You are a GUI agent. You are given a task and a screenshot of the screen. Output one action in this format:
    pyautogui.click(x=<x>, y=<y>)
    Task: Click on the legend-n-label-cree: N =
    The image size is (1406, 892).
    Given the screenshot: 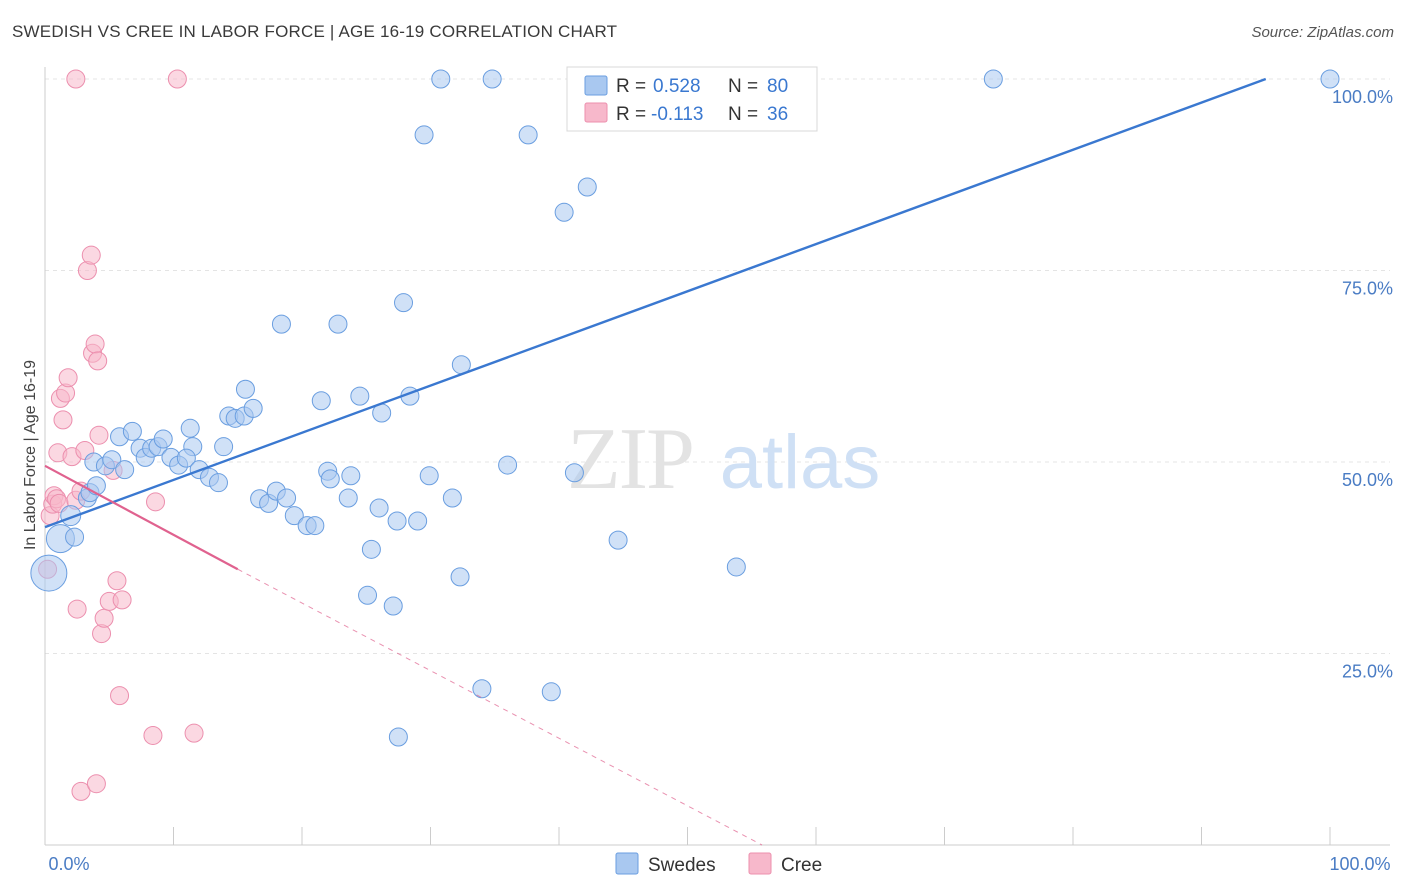 What is the action you would take?
    pyautogui.click(x=743, y=114)
    